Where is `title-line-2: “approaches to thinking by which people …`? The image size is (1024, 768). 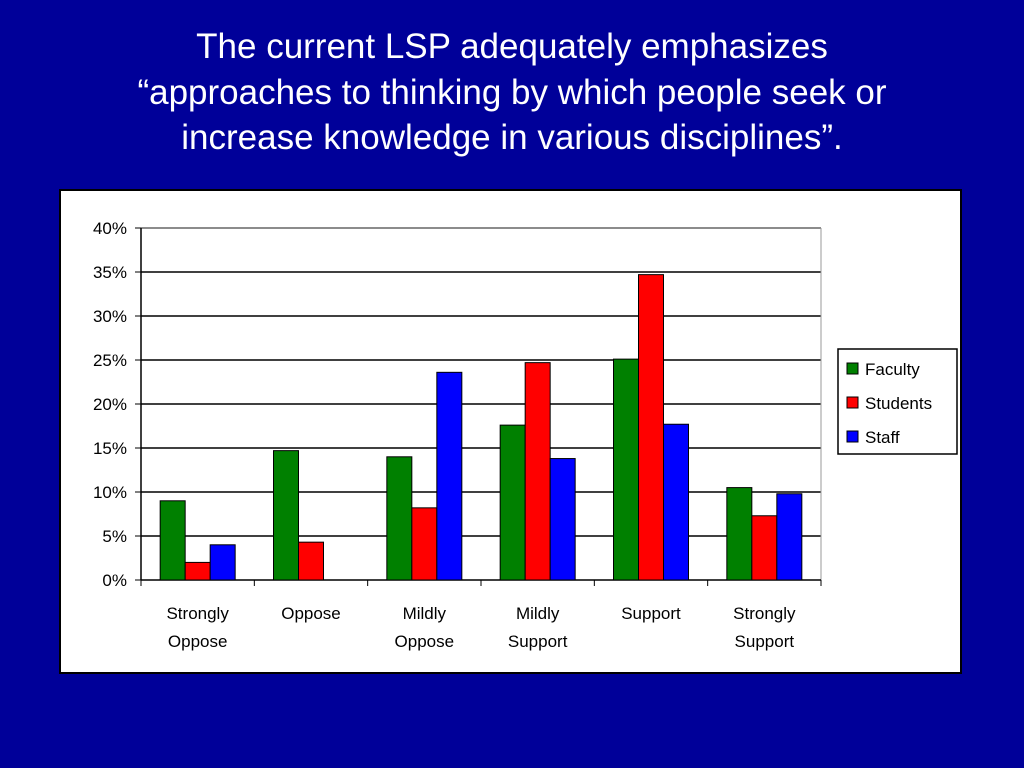
title-line-2: “approaches to thinking by which people … is located at coordinates (512, 92).